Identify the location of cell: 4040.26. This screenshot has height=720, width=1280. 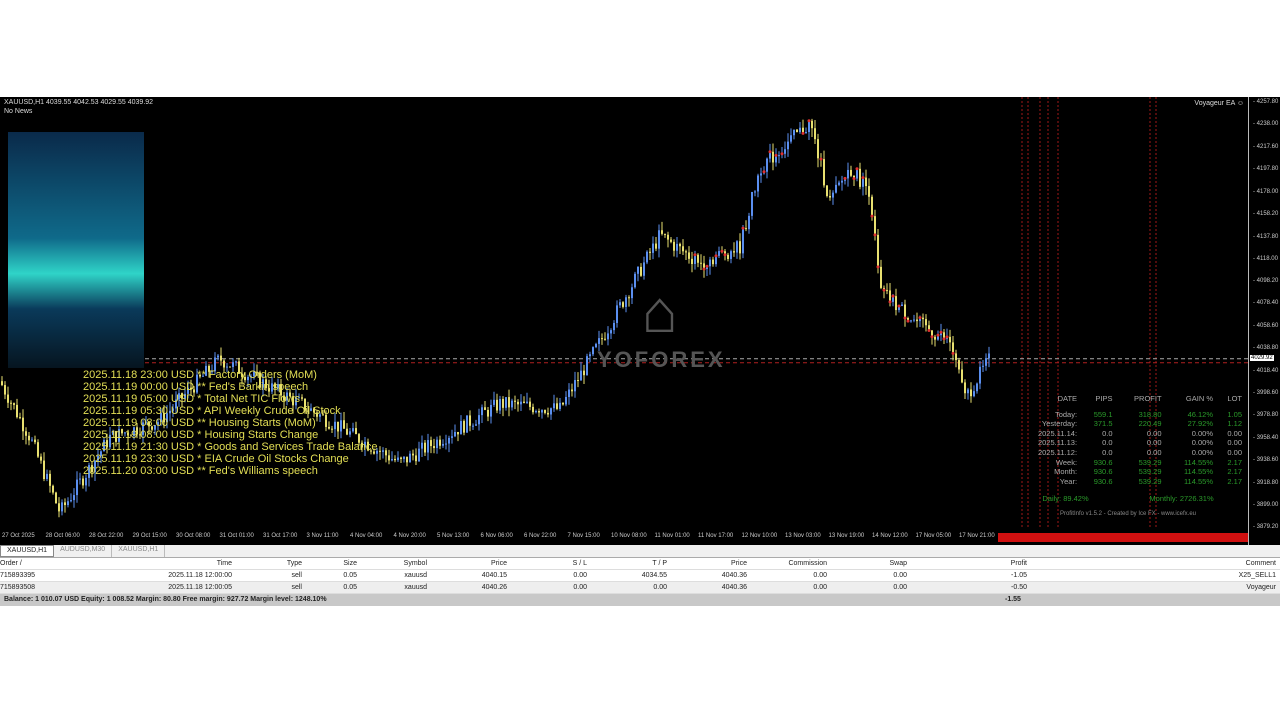
(494, 587).